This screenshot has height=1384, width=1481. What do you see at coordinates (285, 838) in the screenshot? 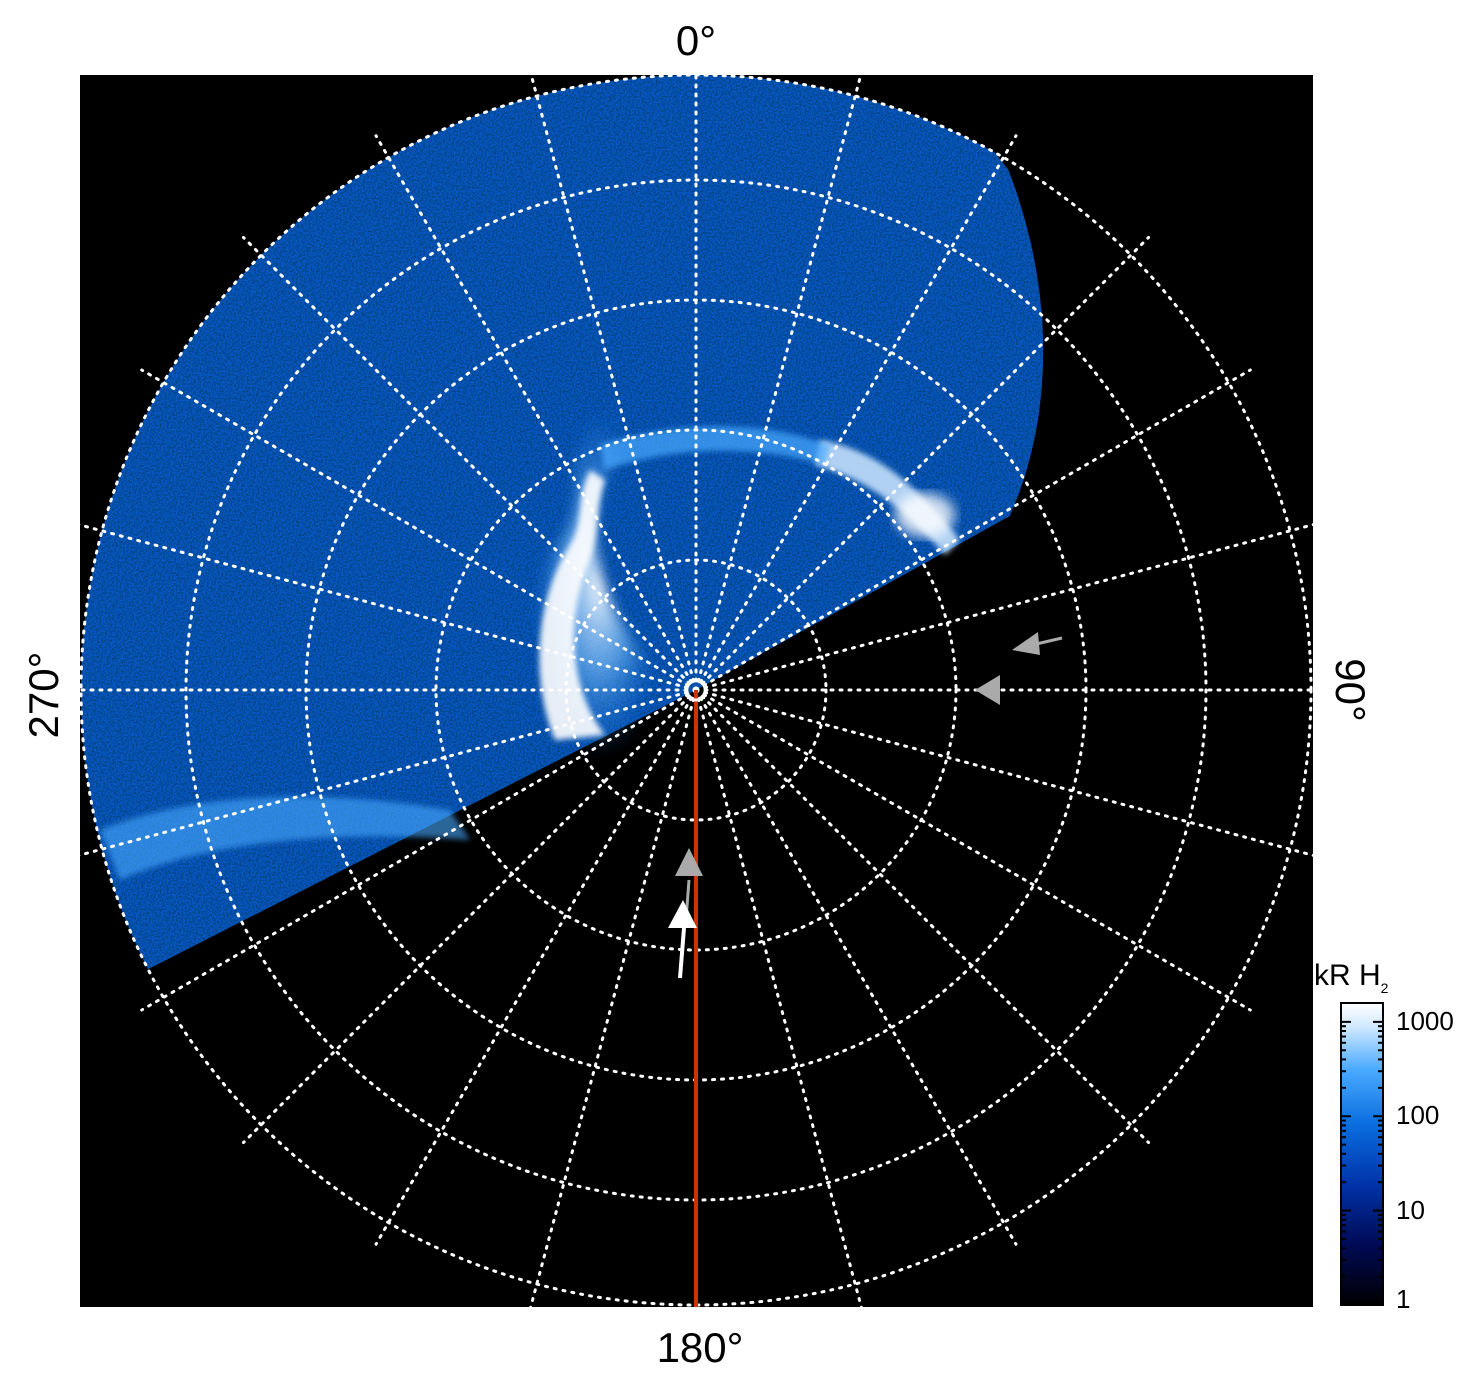
I see `lower-band` at bounding box center [285, 838].